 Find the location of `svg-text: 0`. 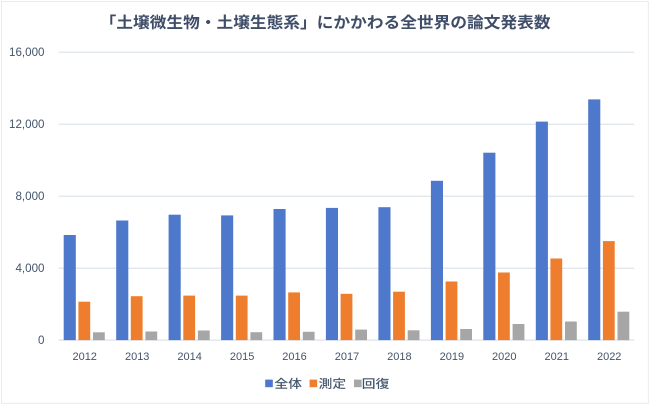

svg-text: 0 is located at coordinates (41, 340).